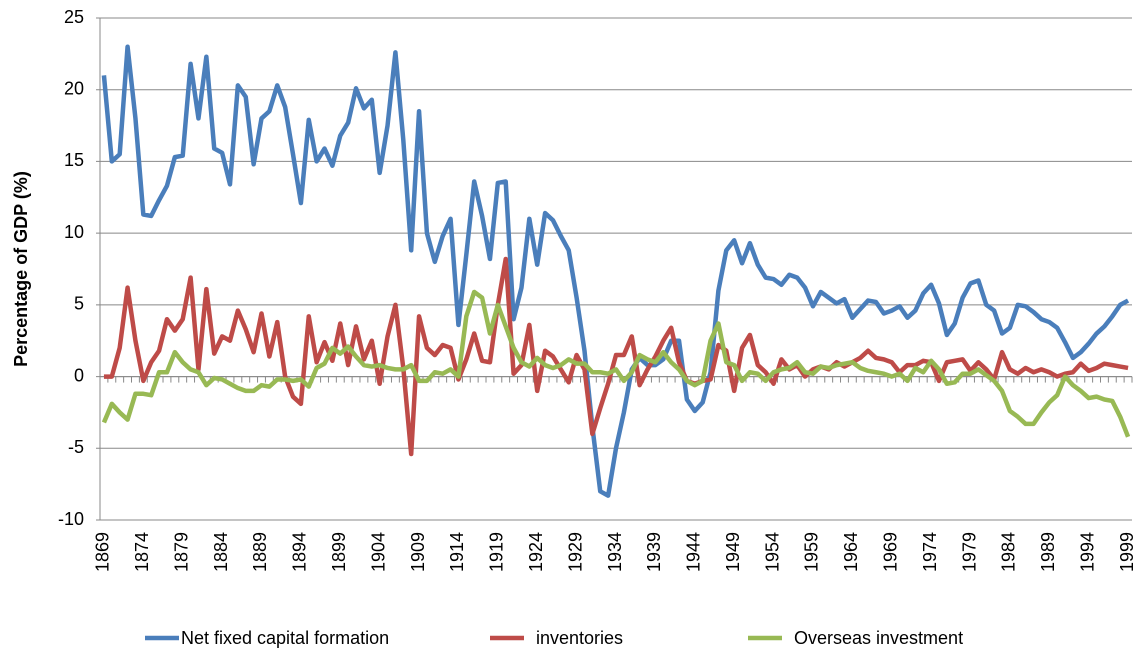  I want to click on x-tick-label: 1929, so click(575, 552).